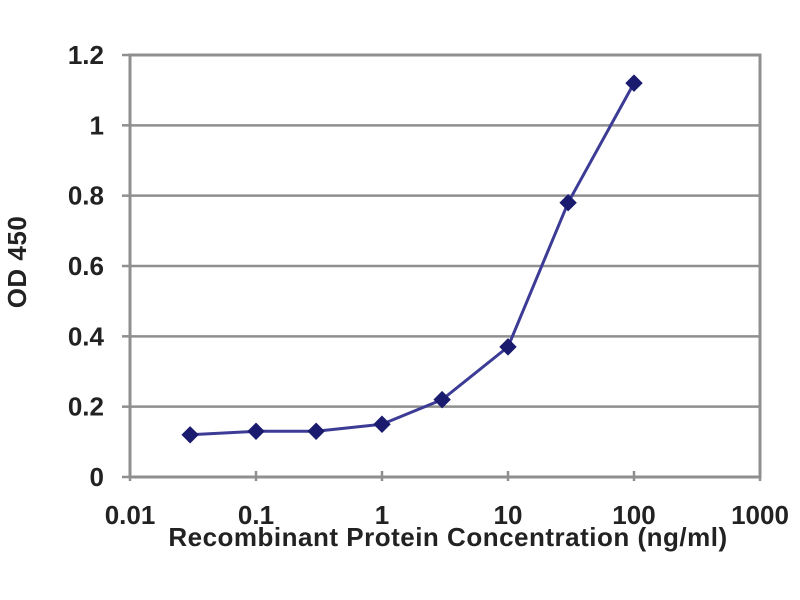  I want to click on y-tick-labels: 0 0.2 0.4 0.6 0.8 1 1.2, so click(86, 266).